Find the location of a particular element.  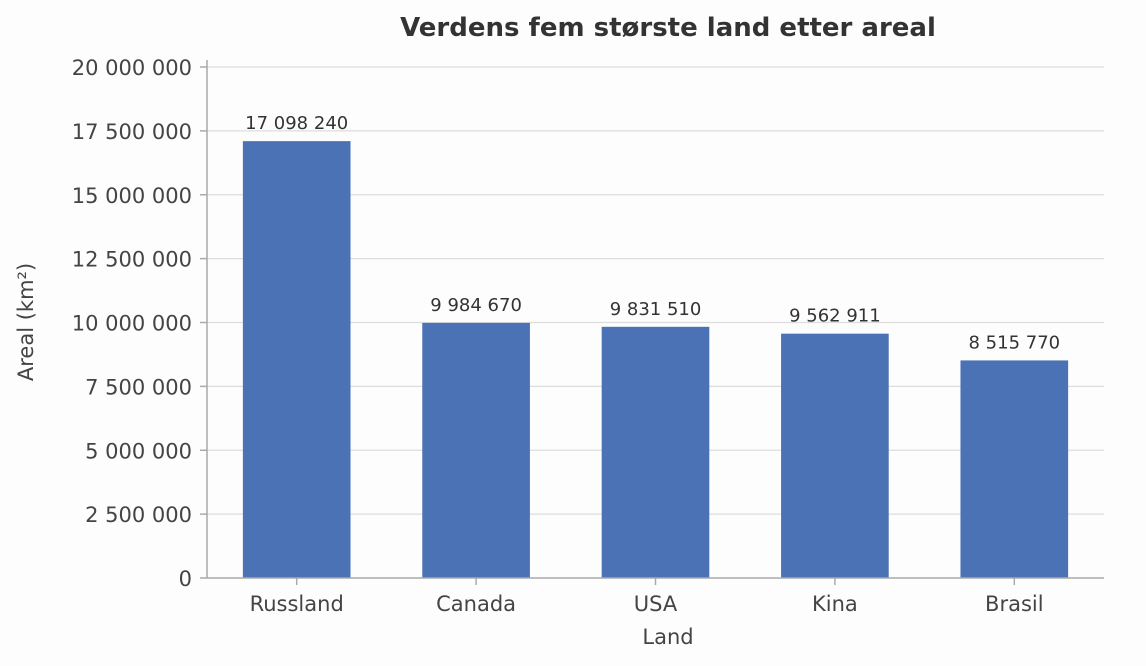

bar-canada is located at coordinates (476, 450).